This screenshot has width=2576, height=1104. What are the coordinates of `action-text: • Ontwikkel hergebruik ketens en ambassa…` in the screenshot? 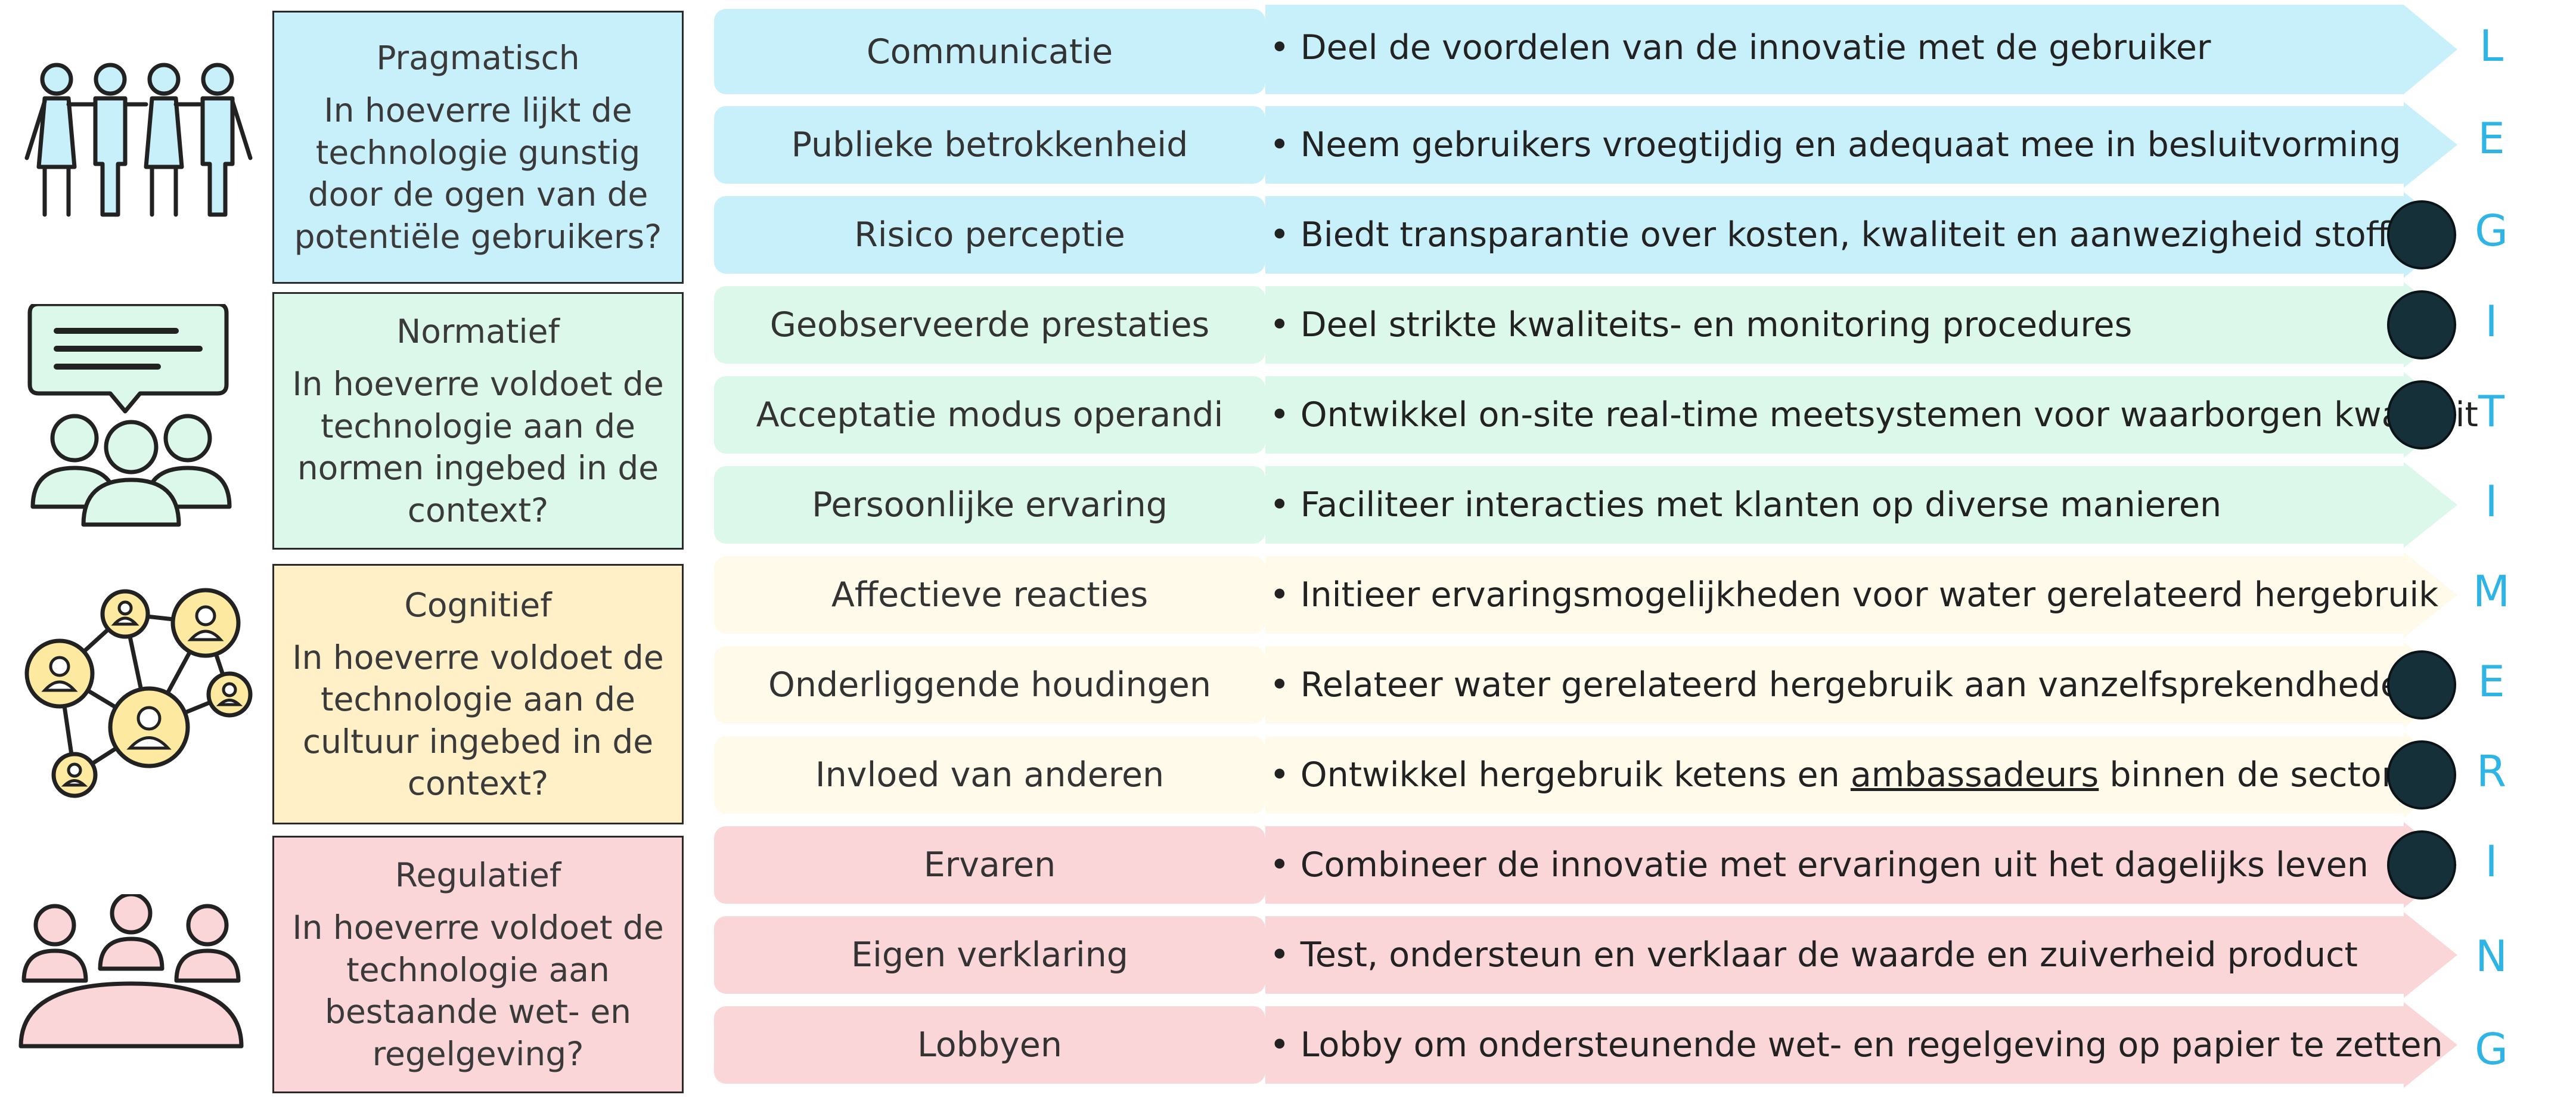 It's located at (1832, 775).